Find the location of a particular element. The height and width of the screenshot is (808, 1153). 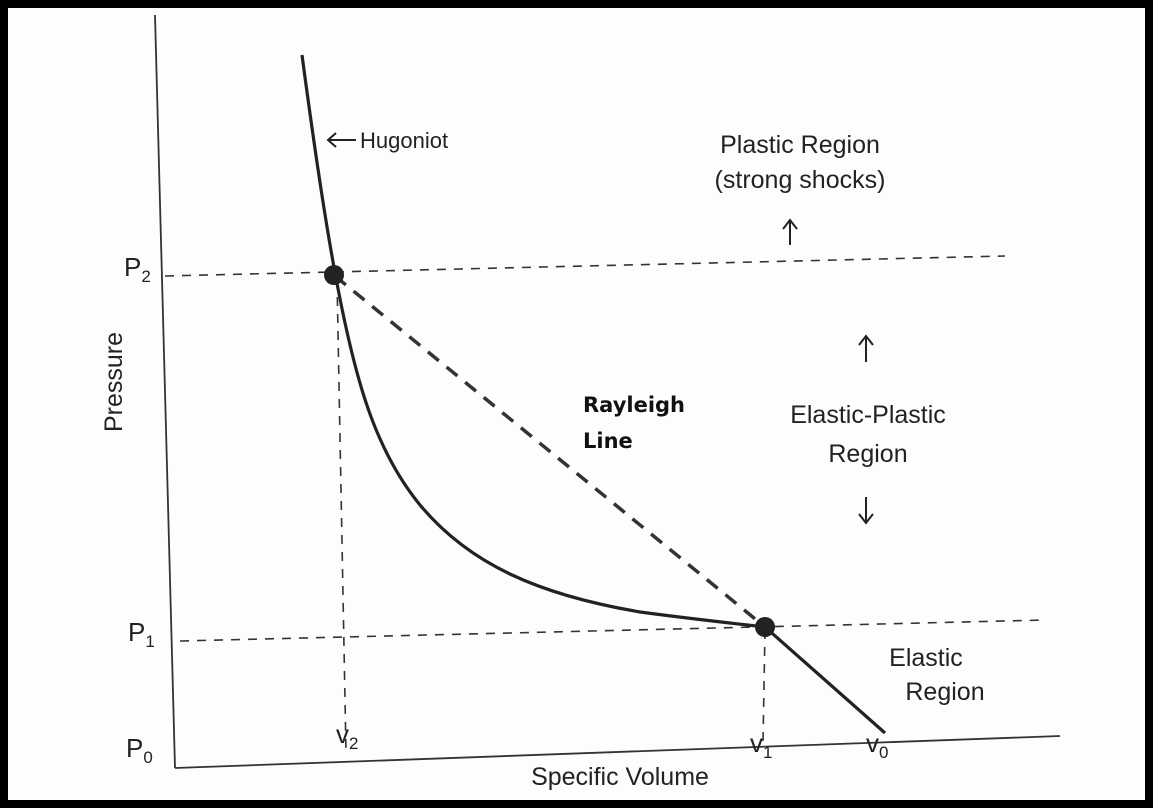

region-label: Elastic-Plastic is located at coordinates (868, 415).